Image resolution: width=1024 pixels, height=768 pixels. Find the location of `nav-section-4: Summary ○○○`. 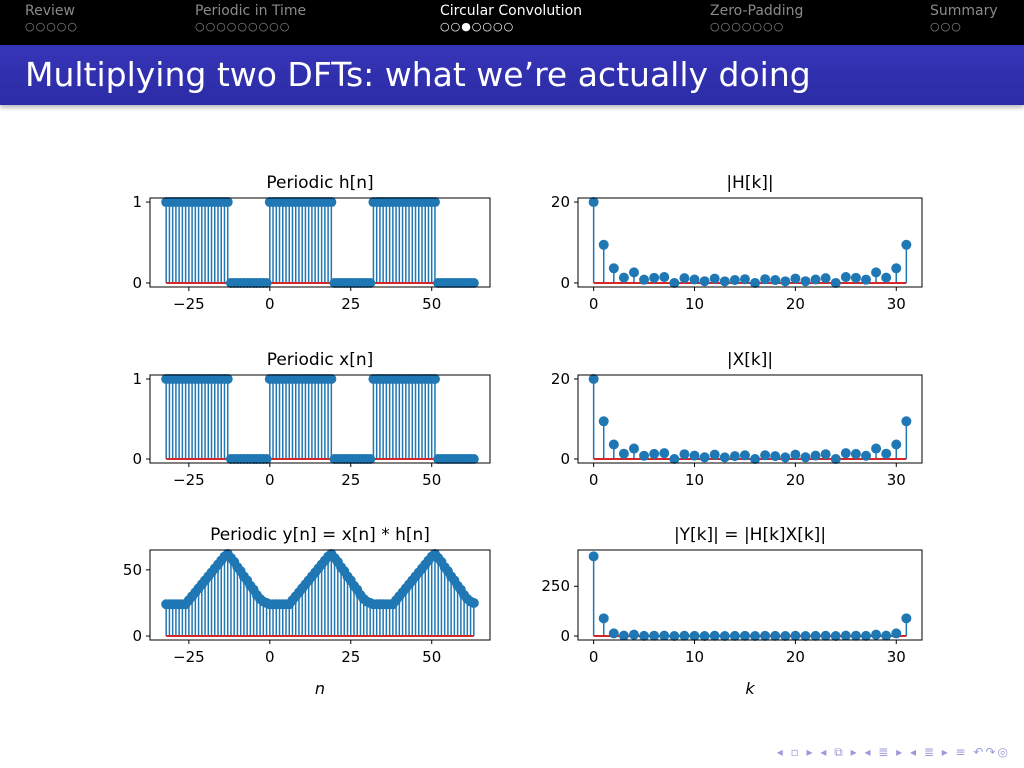

nav-section-4: Summary ○○○ is located at coordinates (964, 18).